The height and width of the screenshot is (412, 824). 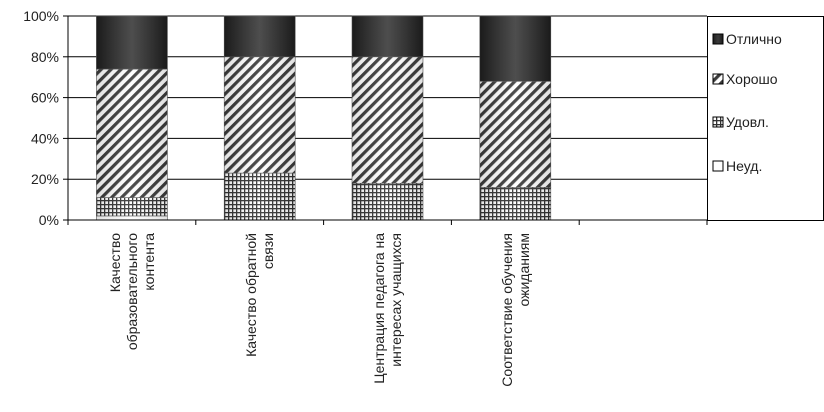 I want to click on x-category-label-line: образовательного, so click(x=132, y=291).